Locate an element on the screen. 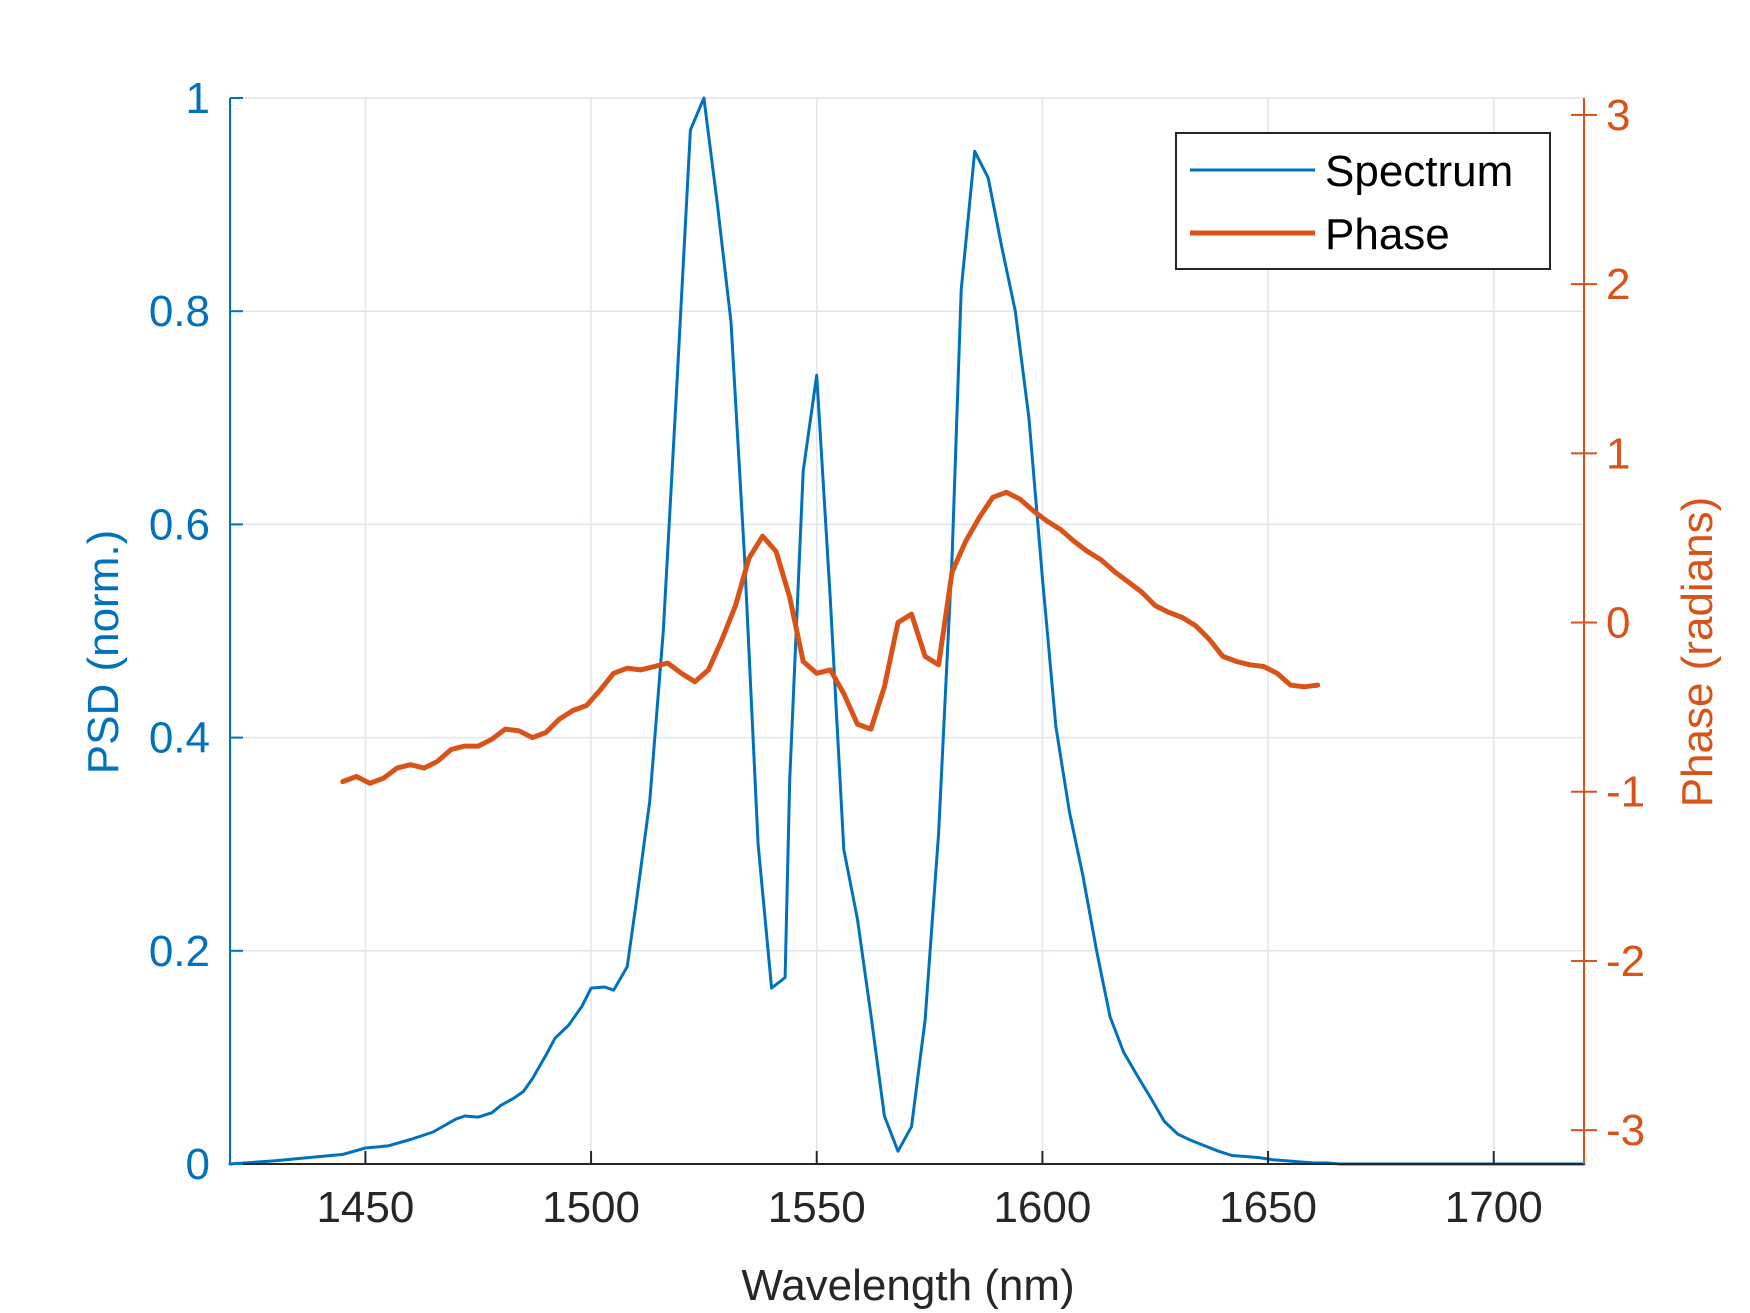  y-axis-label-left: PSD (norm.) is located at coordinates (103, 652).